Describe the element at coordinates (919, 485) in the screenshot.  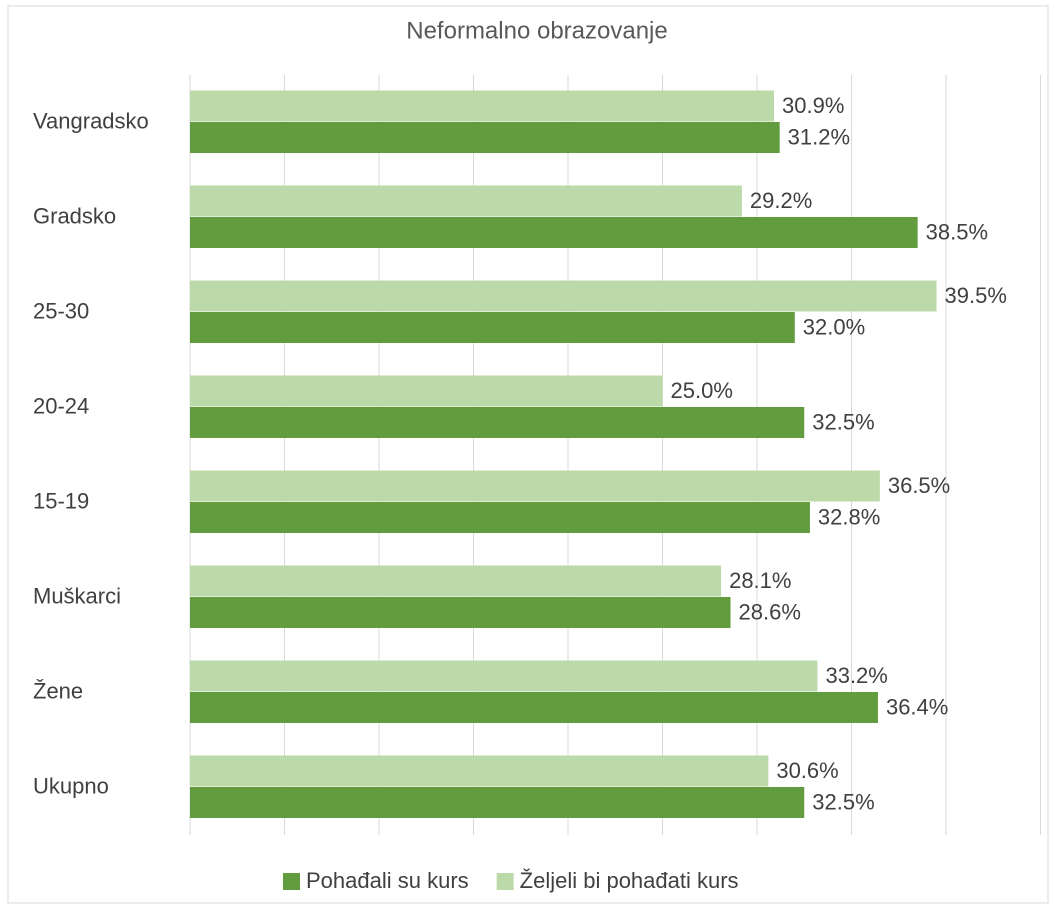
I see `data-label: 36.5%` at that location.